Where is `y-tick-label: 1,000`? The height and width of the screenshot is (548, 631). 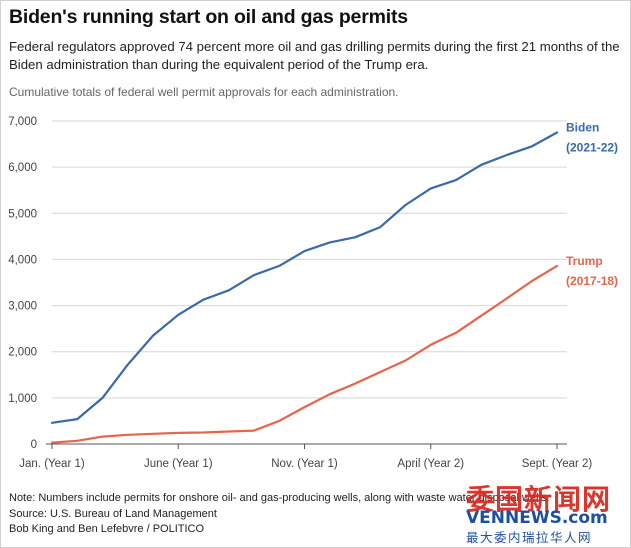 y-tick-label: 1,000 is located at coordinates (22, 399).